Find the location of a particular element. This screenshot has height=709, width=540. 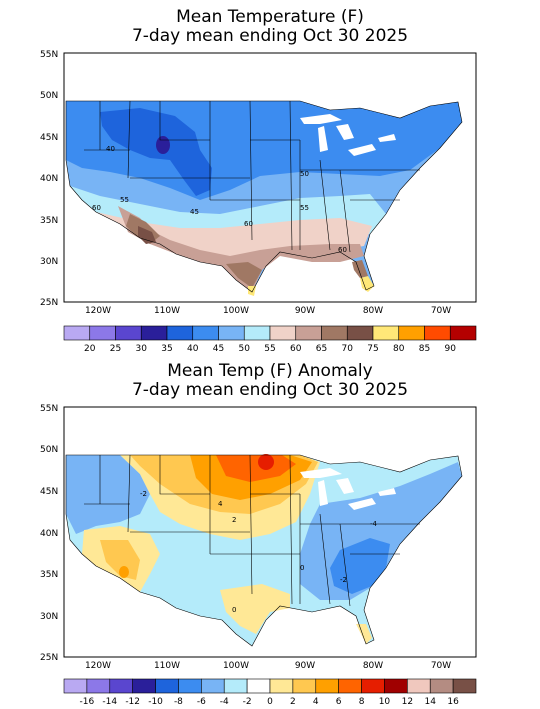

panel2-lon-label: 80W is located at coordinates (373, 666).